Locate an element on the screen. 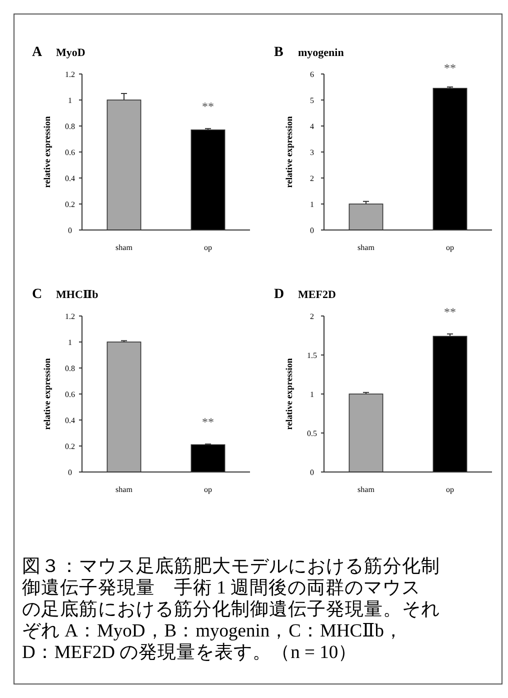 The width and height of the screenshot is (508, 698). chart-title: C is located at coordinates (37, 294).